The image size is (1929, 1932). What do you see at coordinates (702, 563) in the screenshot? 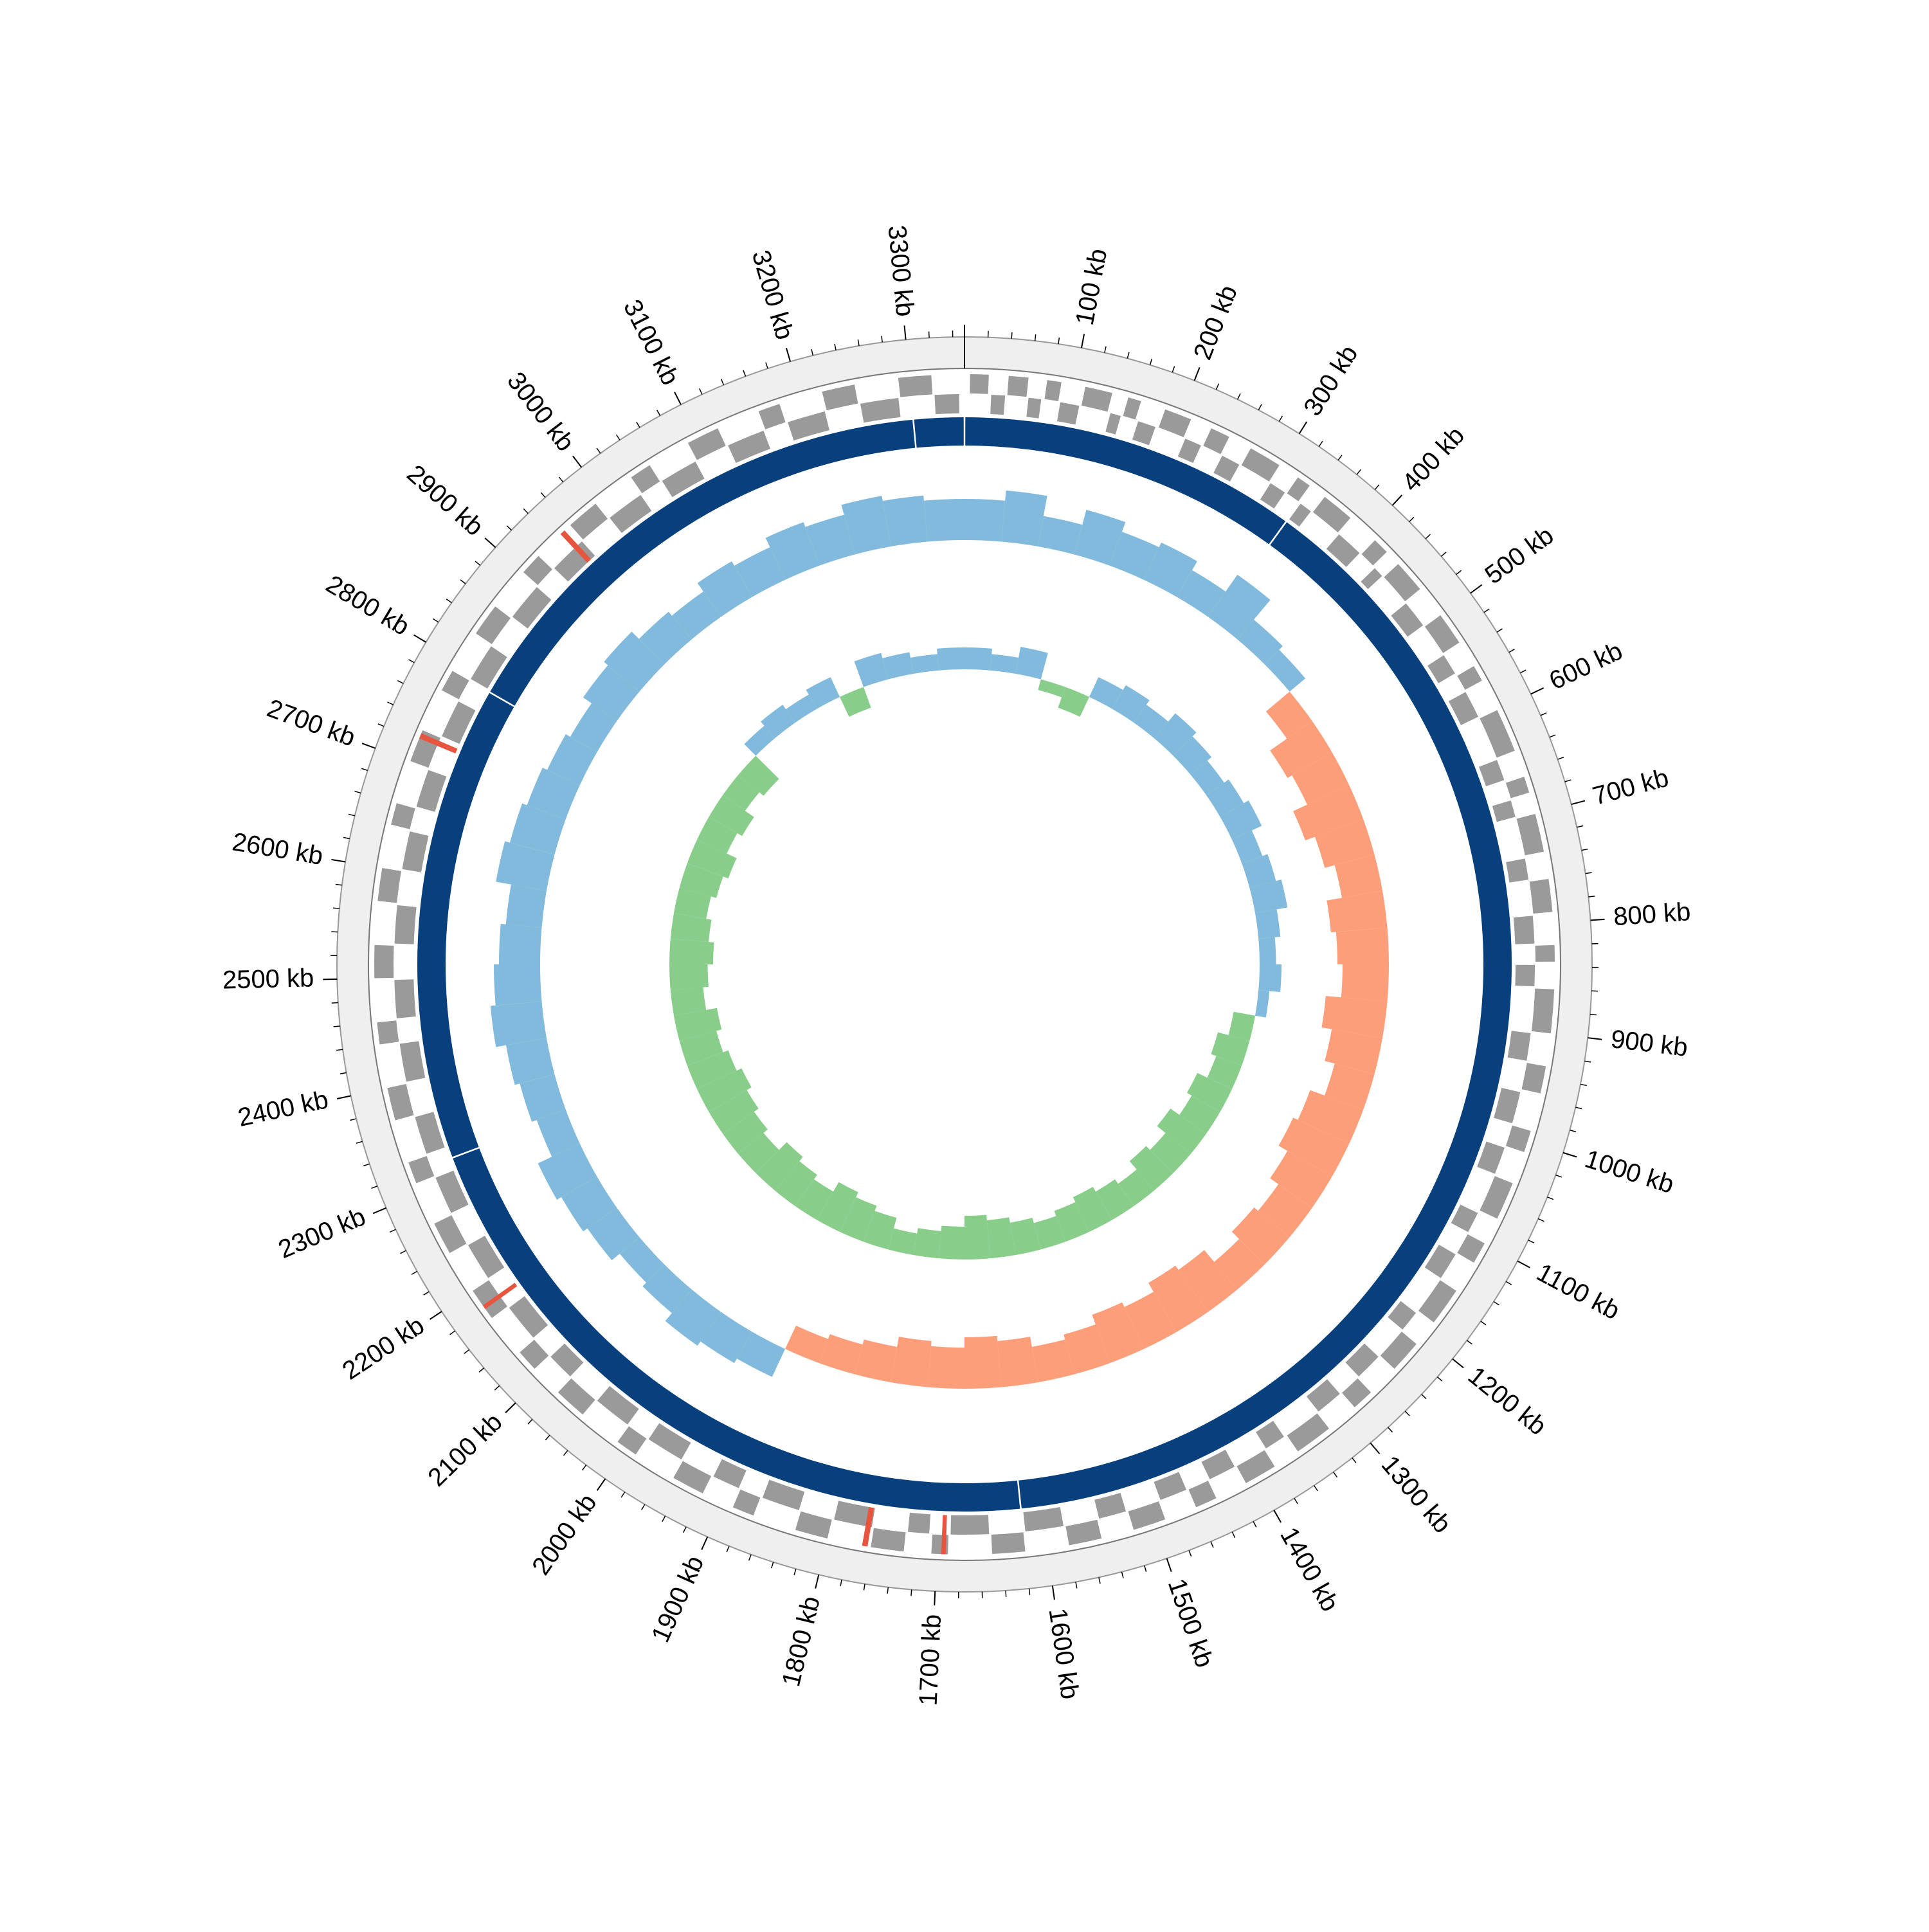
I see `contig` at bounding box center [702, 563].